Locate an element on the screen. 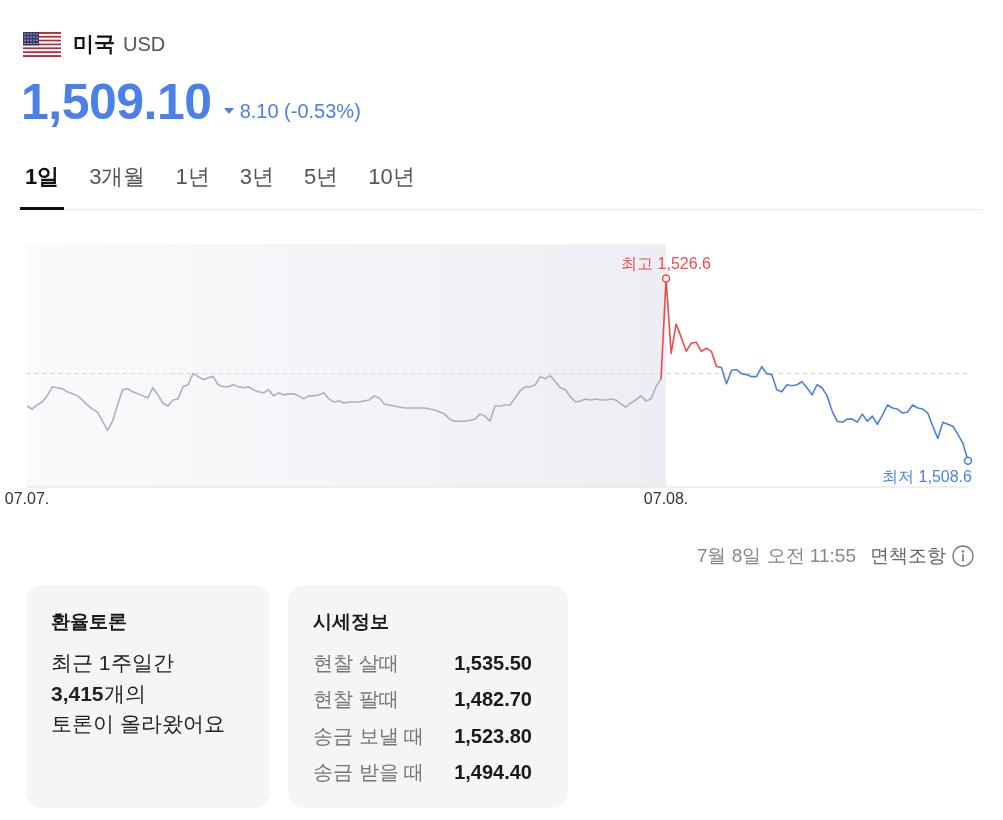  text: 5년 is located at coordinates (321, 177).